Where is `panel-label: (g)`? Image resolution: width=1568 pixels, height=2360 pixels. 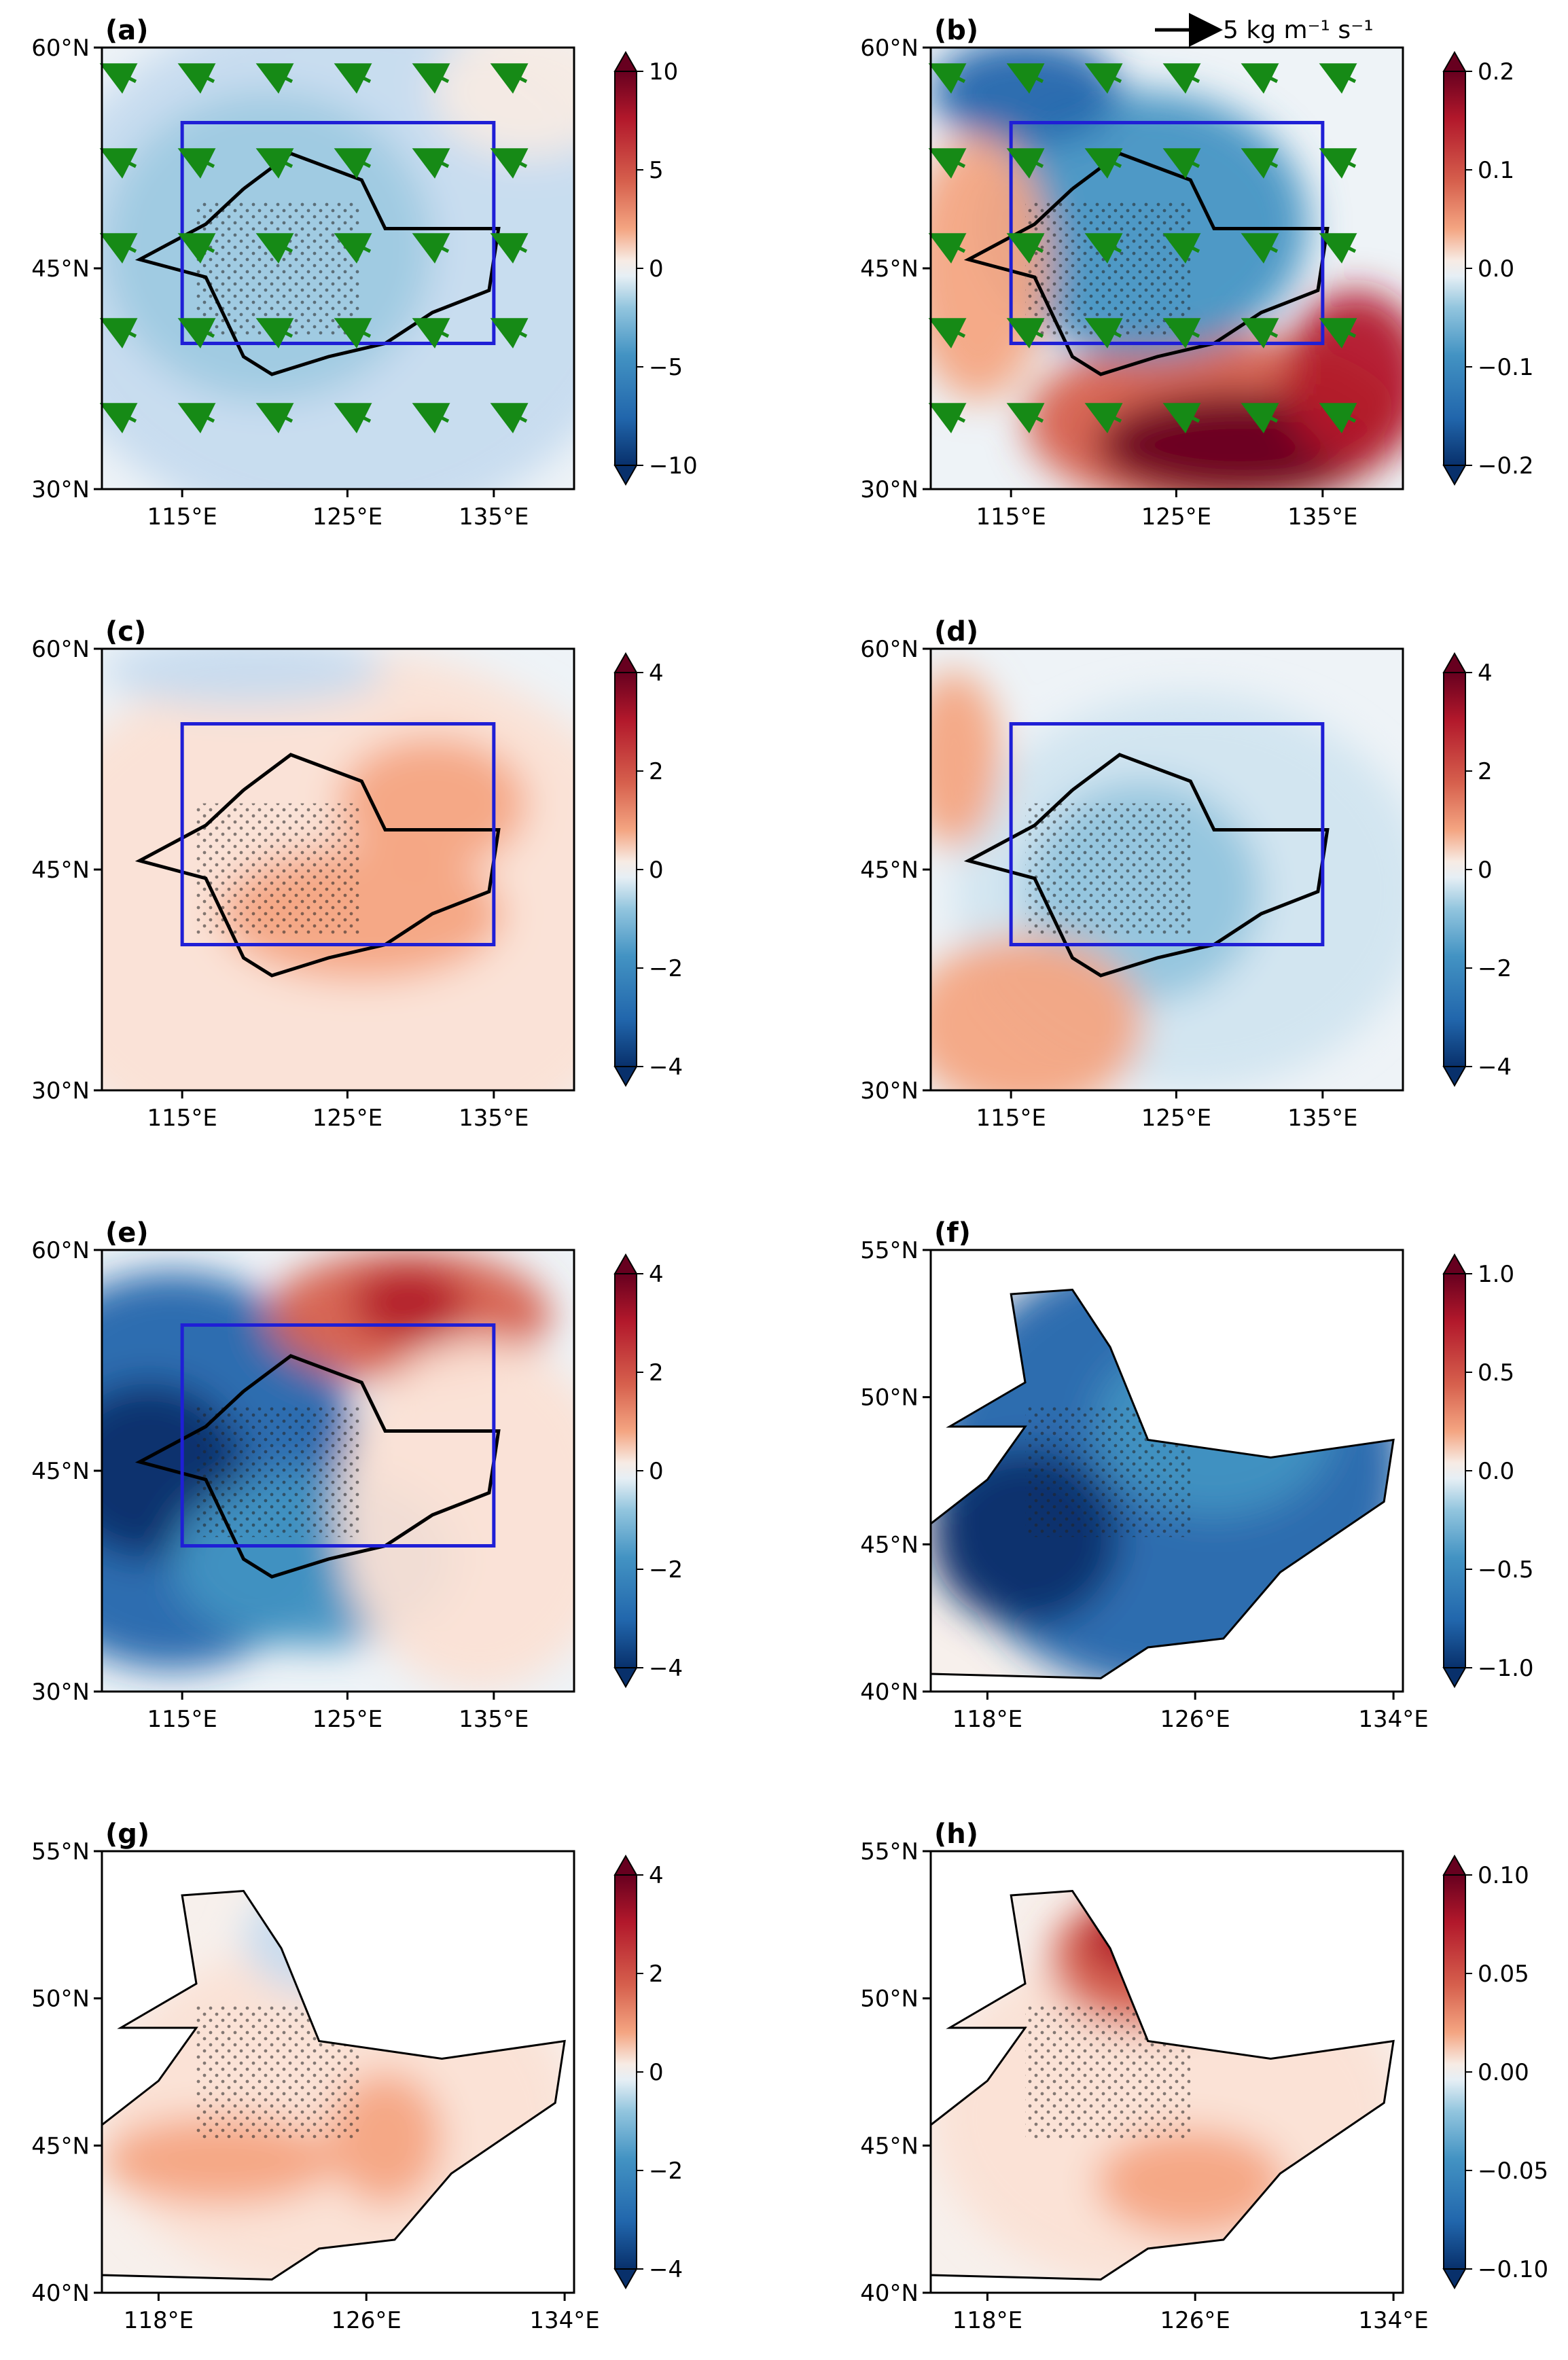 panel-label: (g) is located at coordinates (127, 1834).